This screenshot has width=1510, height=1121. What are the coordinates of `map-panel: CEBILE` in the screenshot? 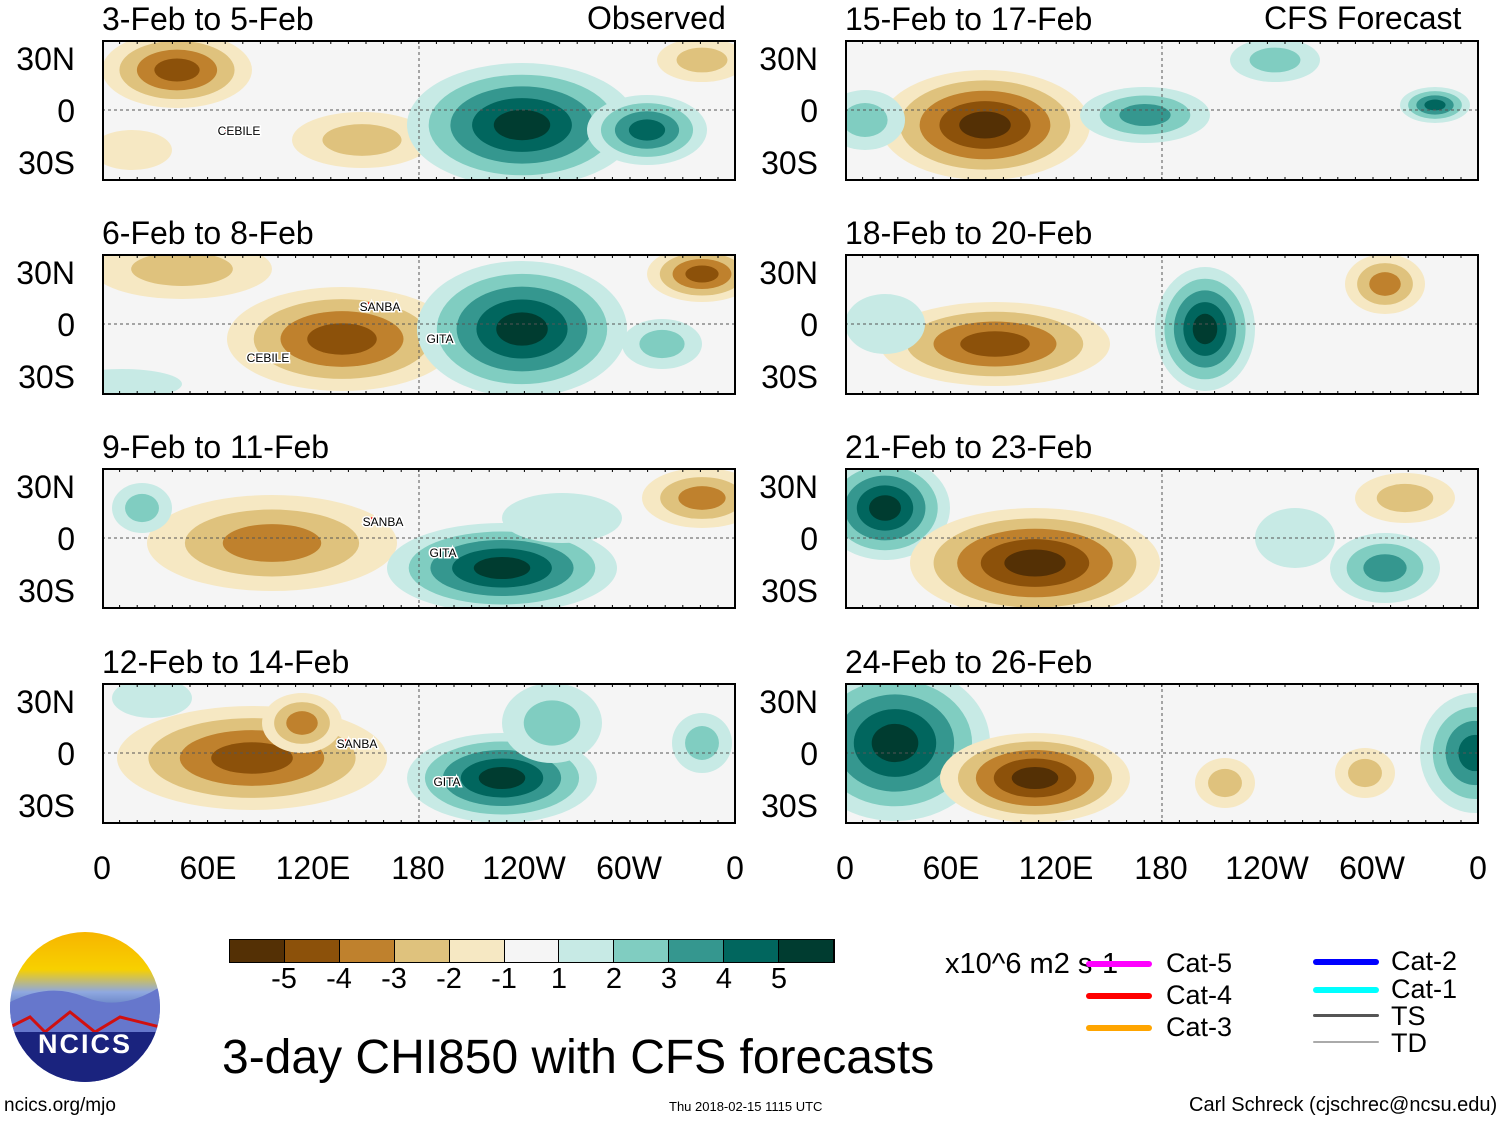 It's located at (419, 110).